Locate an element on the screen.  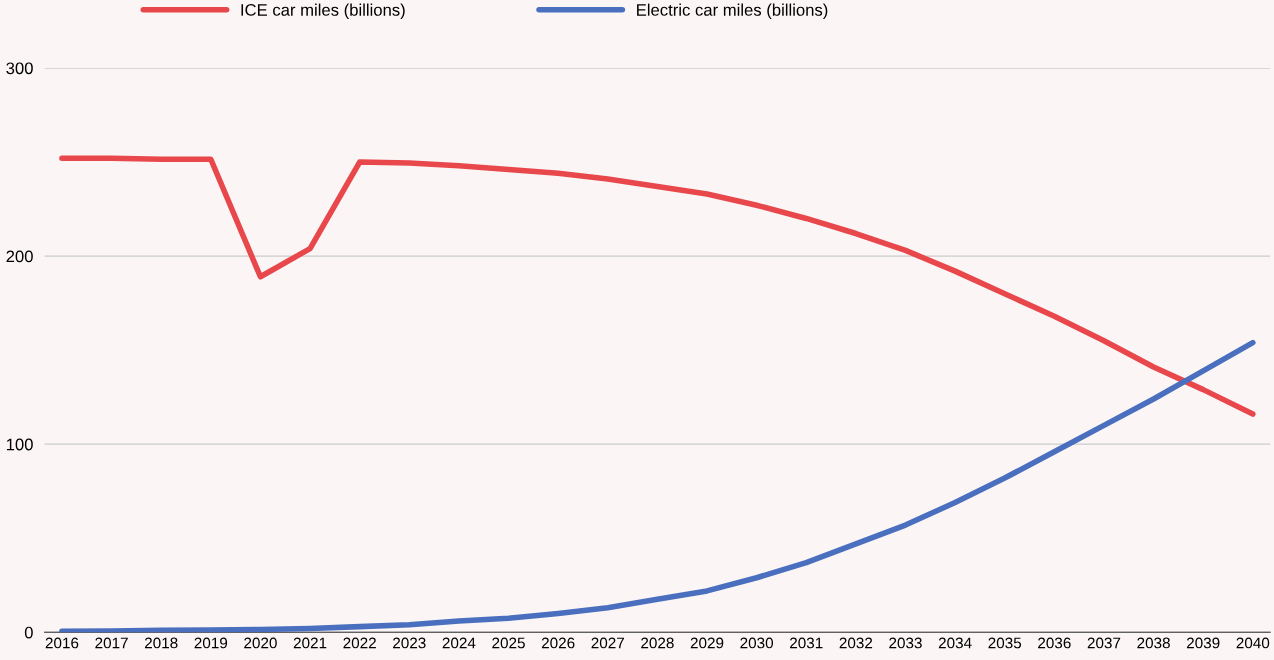
x-tick-label: 2023 is located at coordinates (409, 643).